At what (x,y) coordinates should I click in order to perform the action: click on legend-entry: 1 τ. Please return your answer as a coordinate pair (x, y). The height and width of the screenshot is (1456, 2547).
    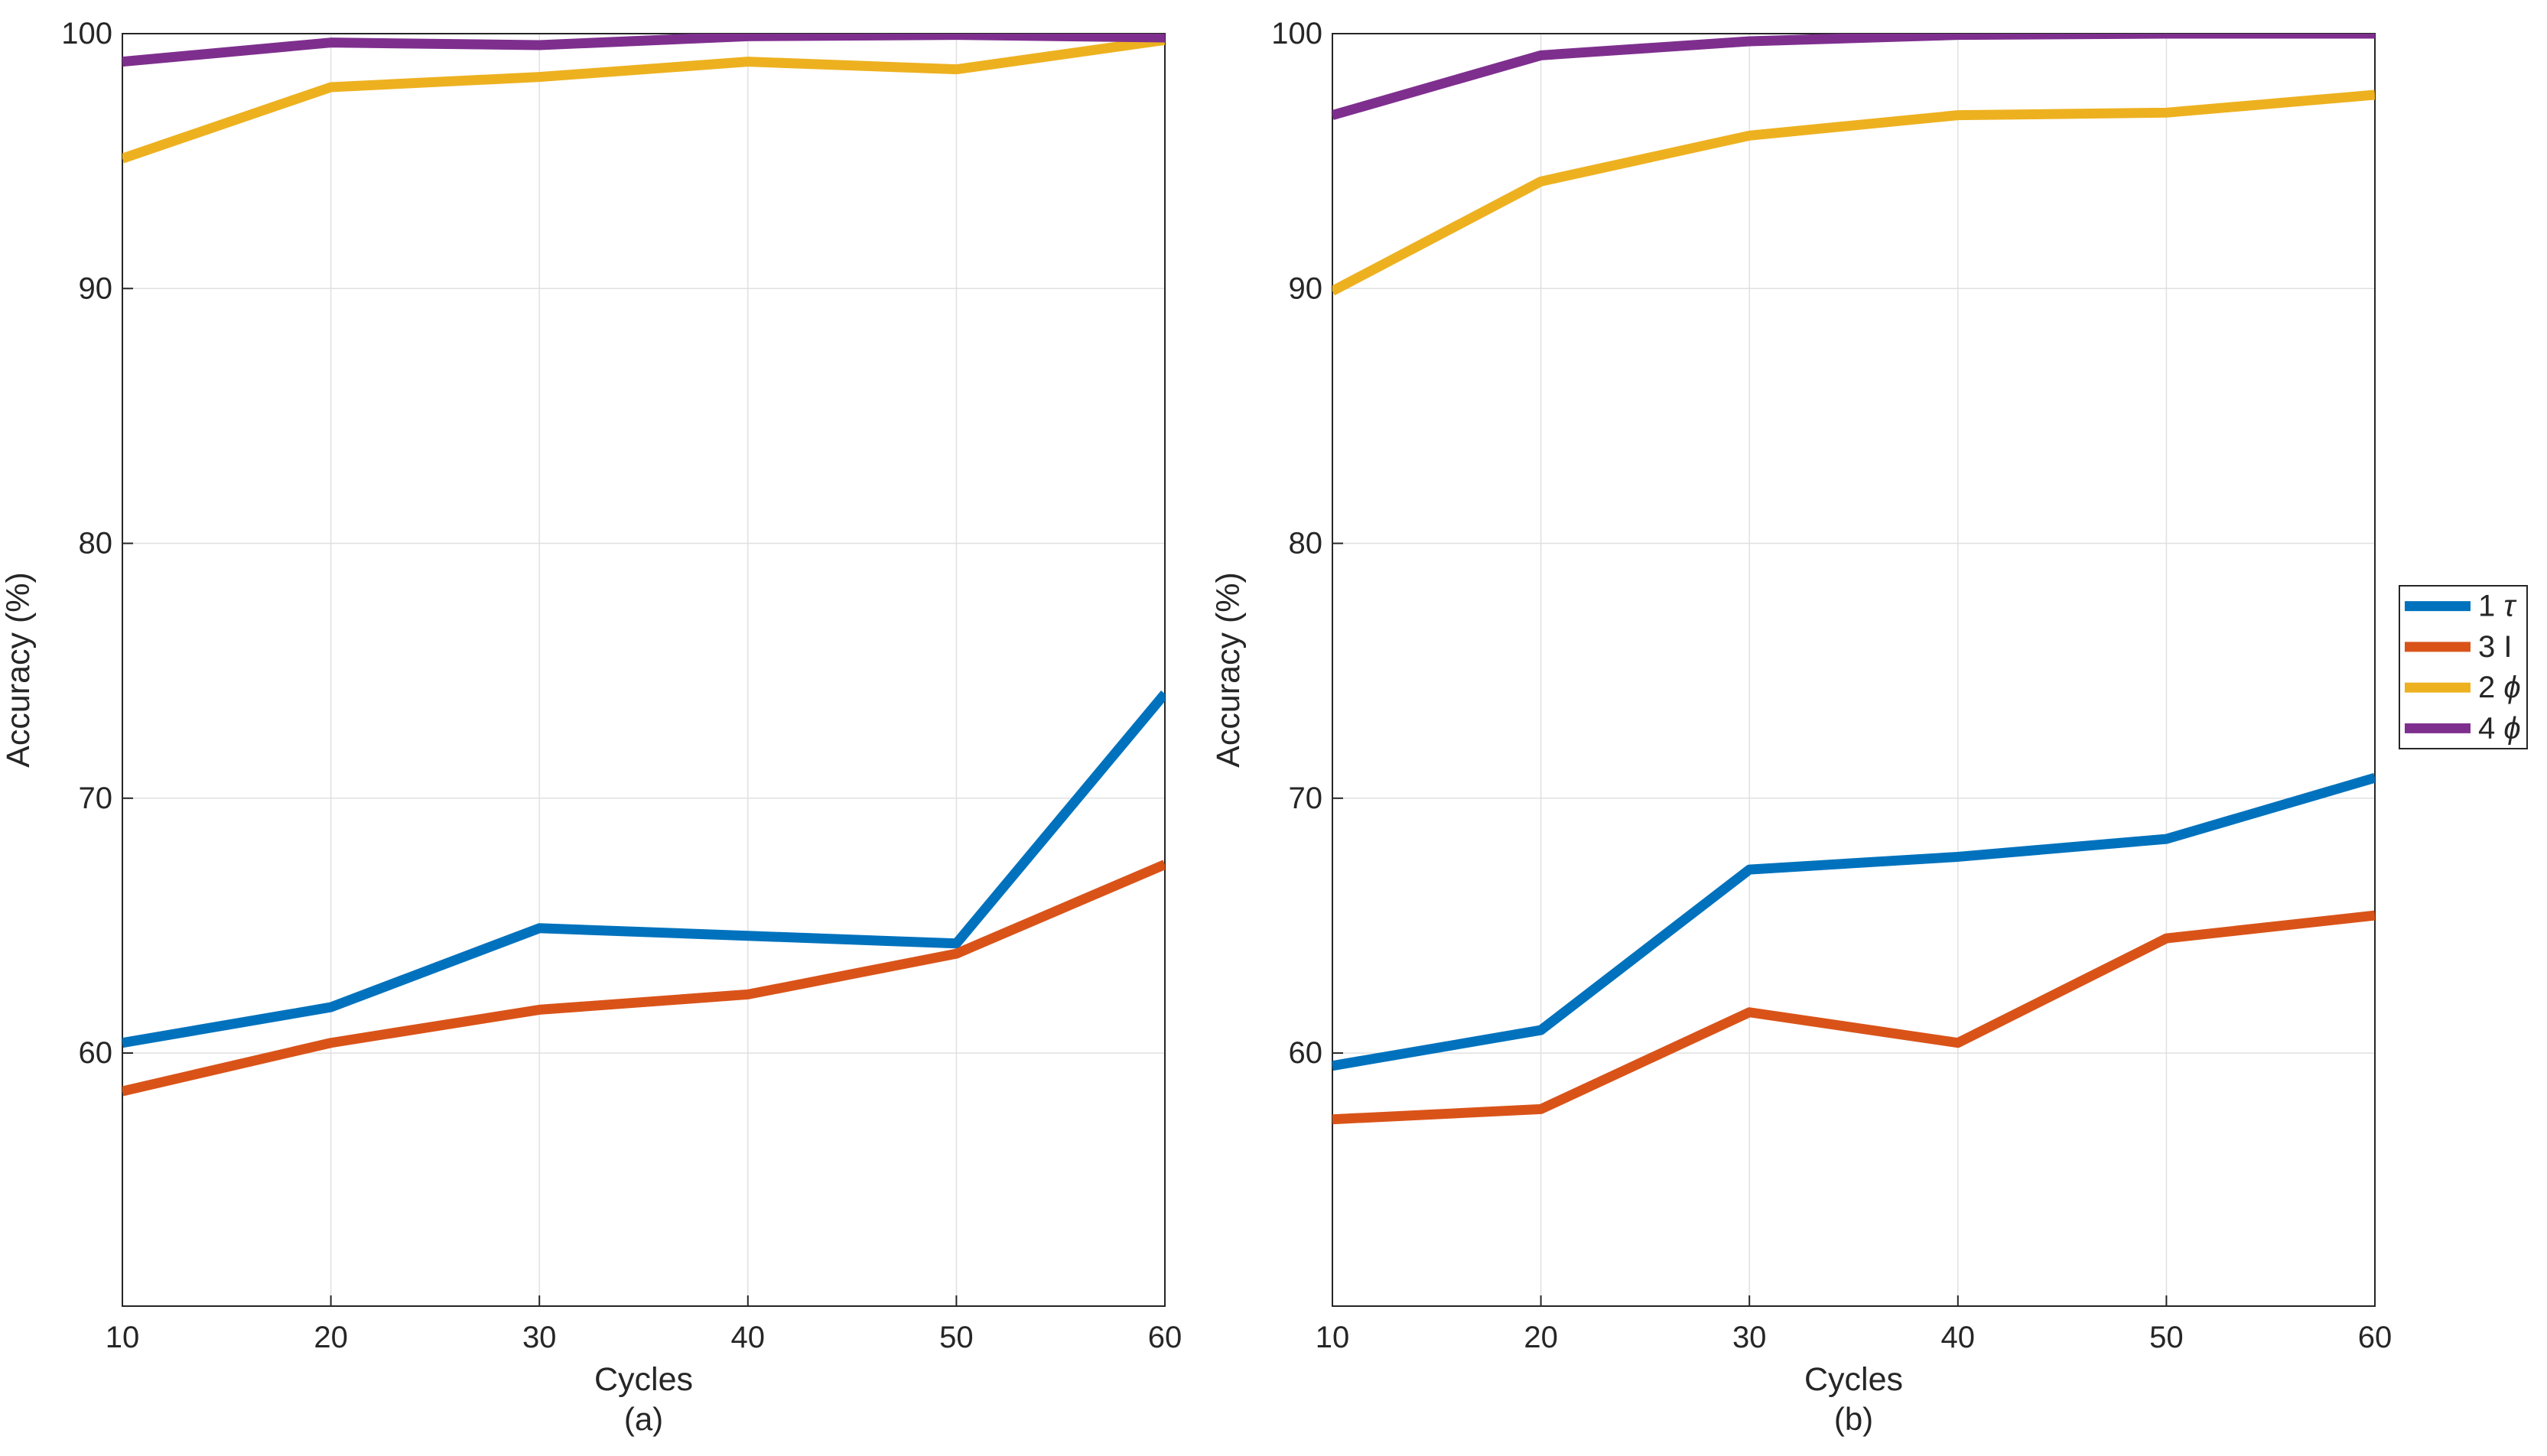
    Looking at the image, I should click on (2461, 606).